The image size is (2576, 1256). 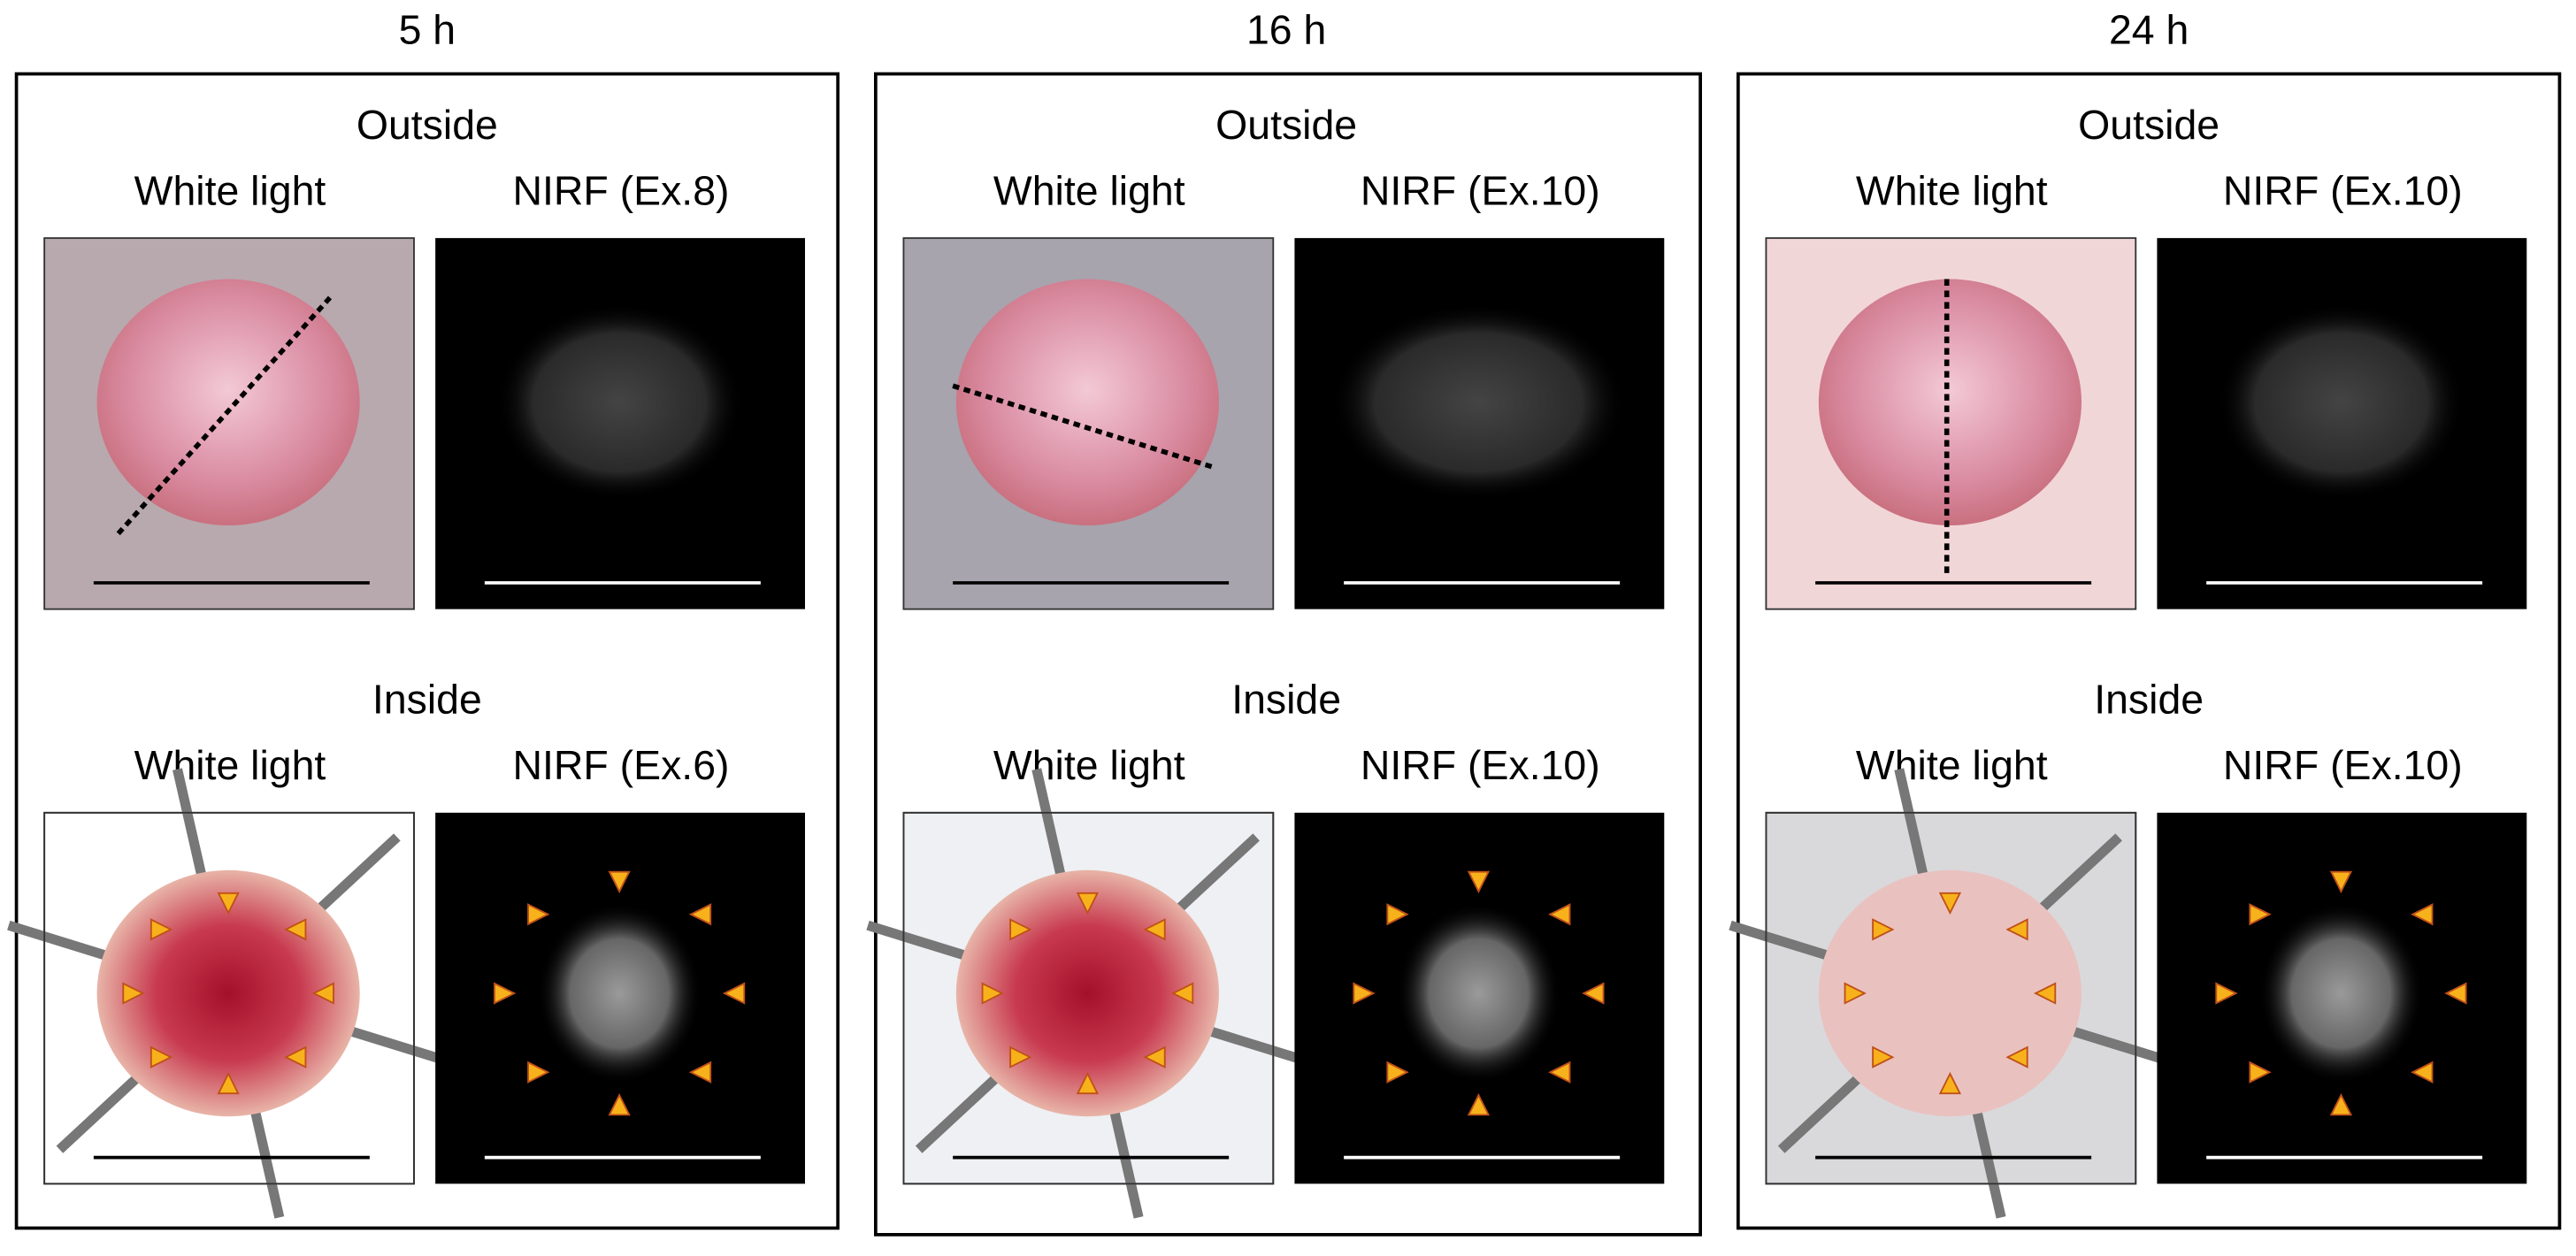 What do you see at coordinates (2149, 29) in the screenshot?
I see `time-label: 24 h` at bounding box center [2149, 29].